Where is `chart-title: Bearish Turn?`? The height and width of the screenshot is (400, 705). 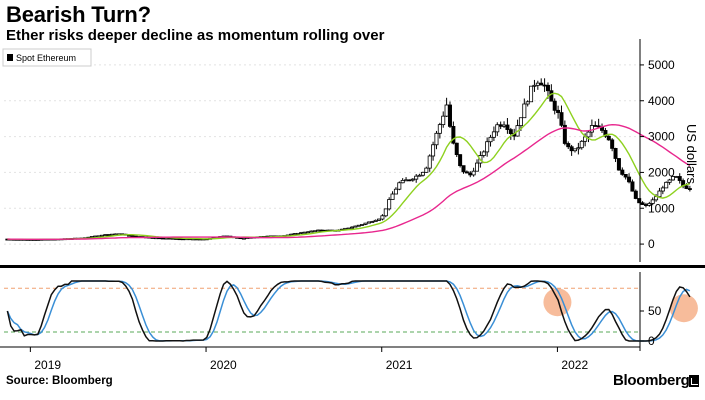
chart-title: Bearish Turn? is located at coordinates (78, 14).